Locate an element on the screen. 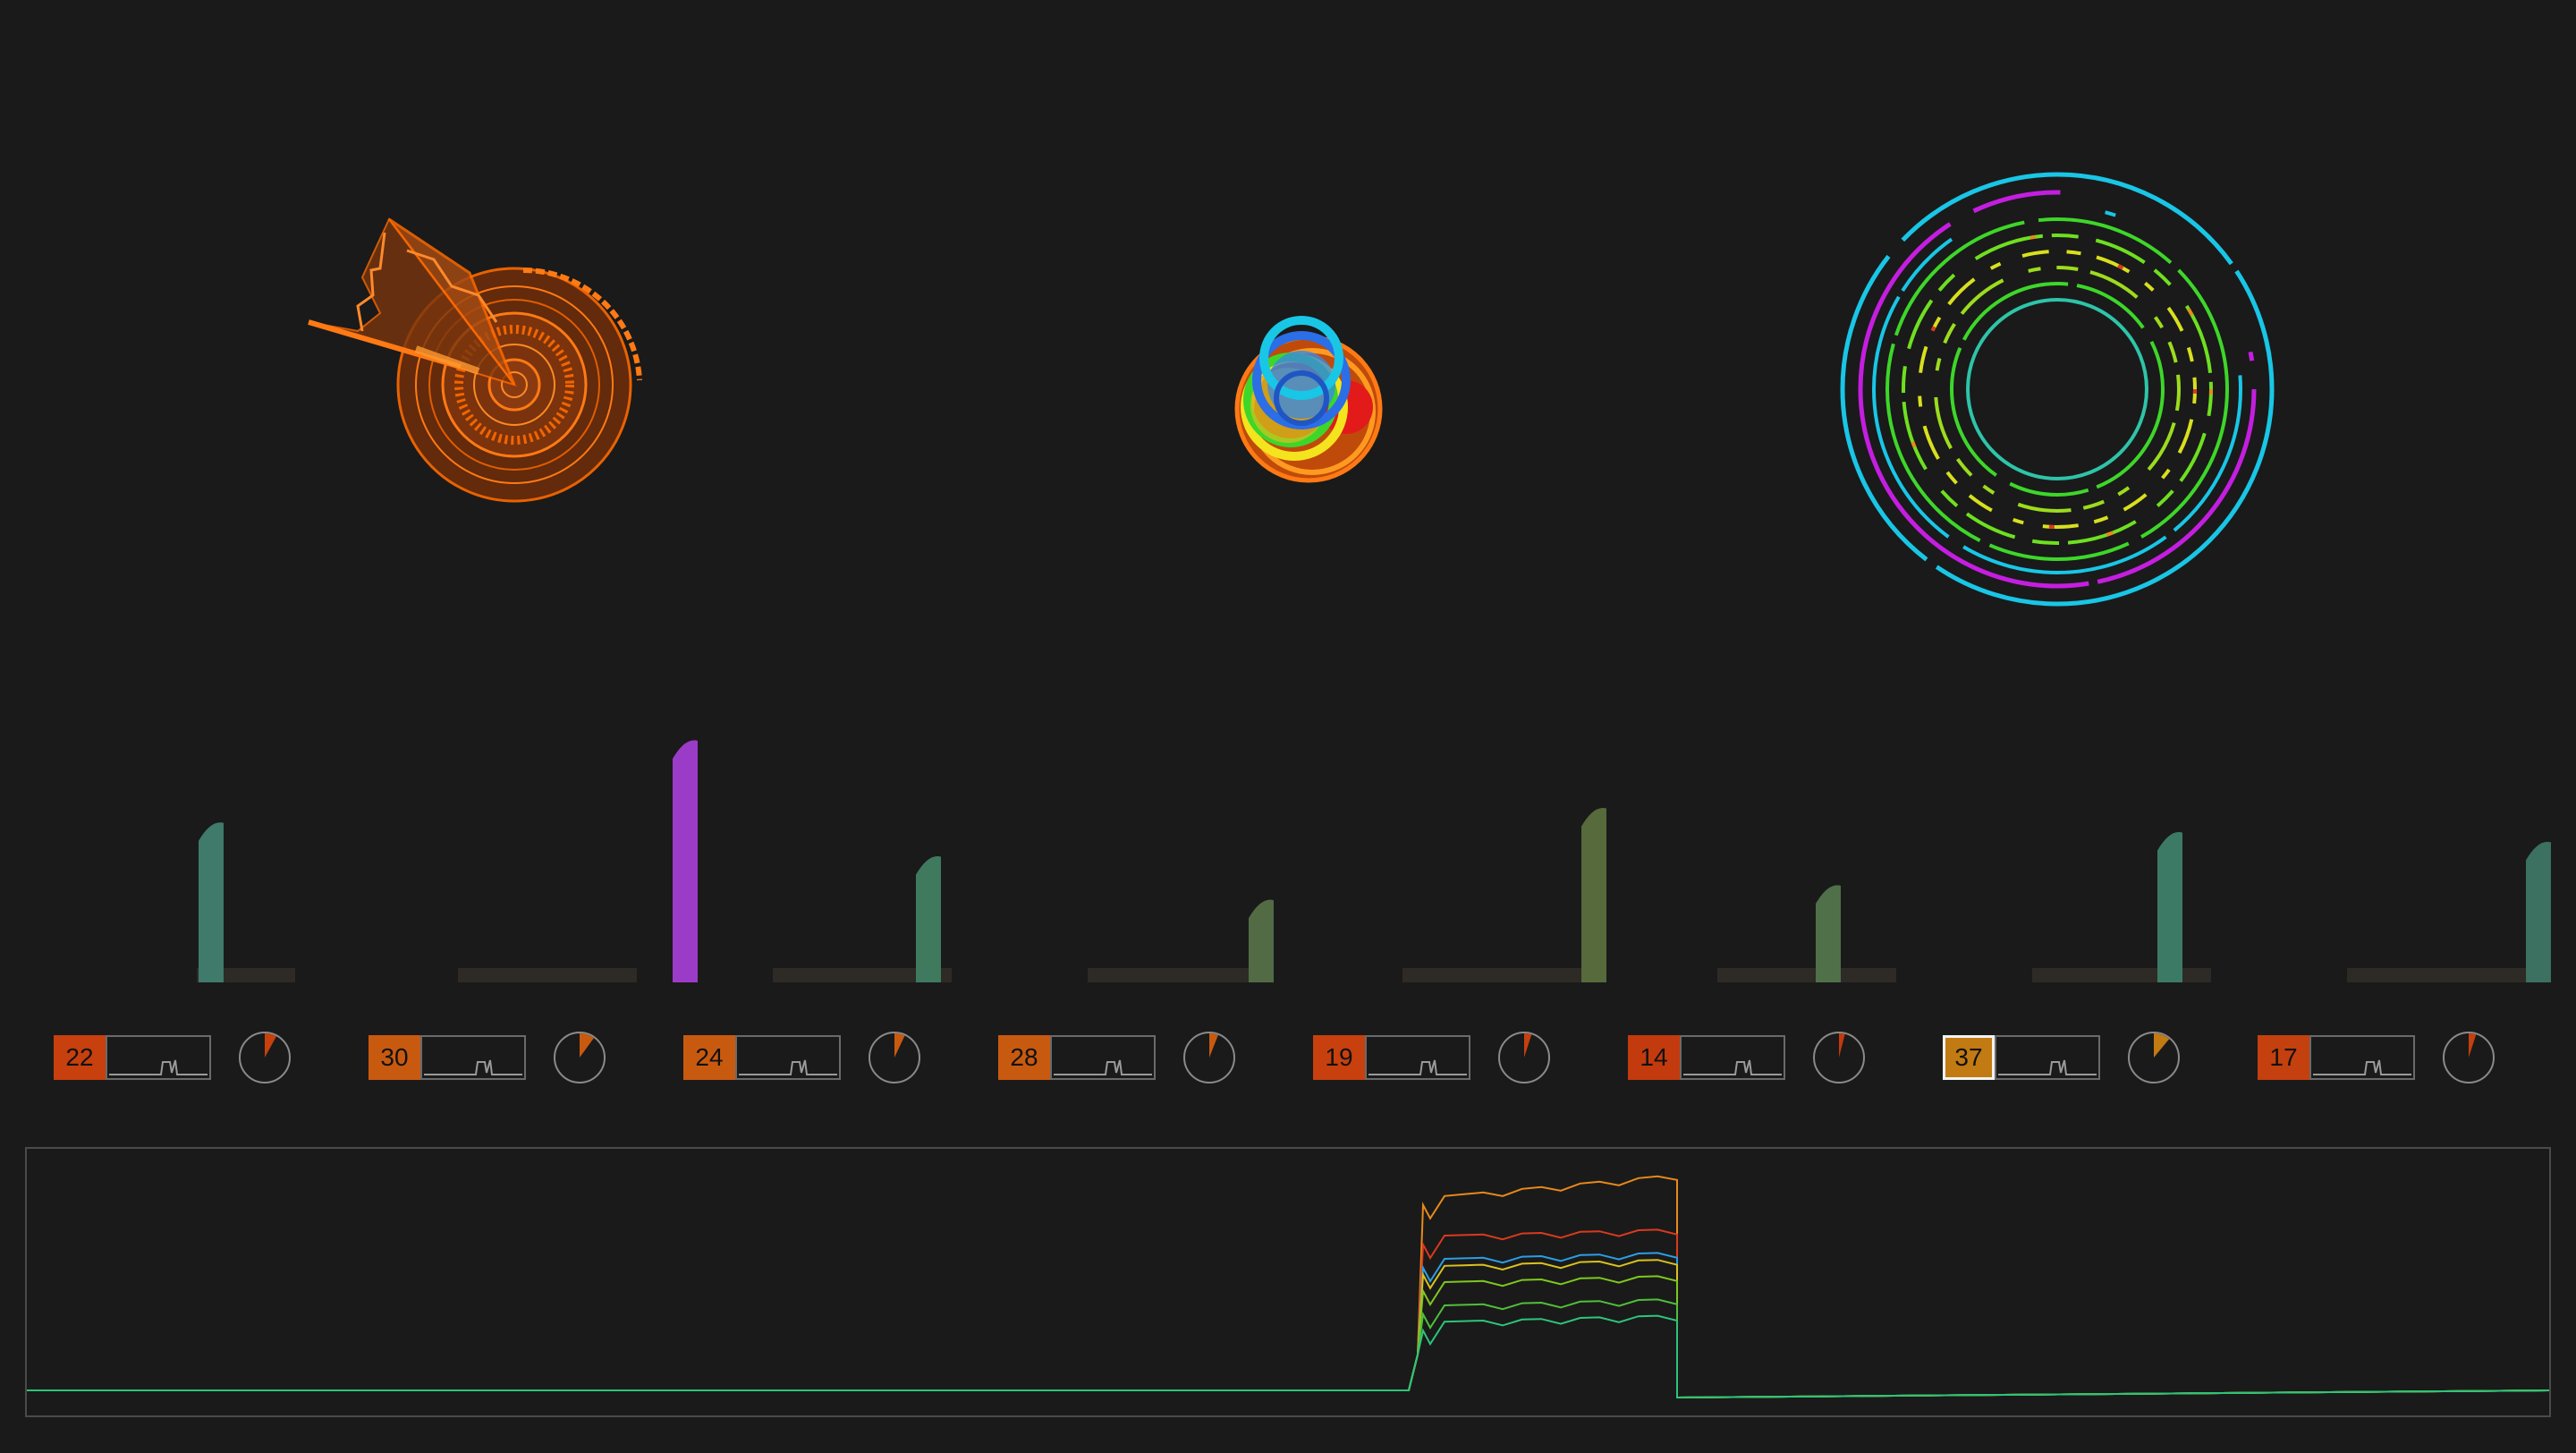 This screenshot has height=1453, width=2576. channel-value-badge: 22 is located at coordinates (80, 1057).